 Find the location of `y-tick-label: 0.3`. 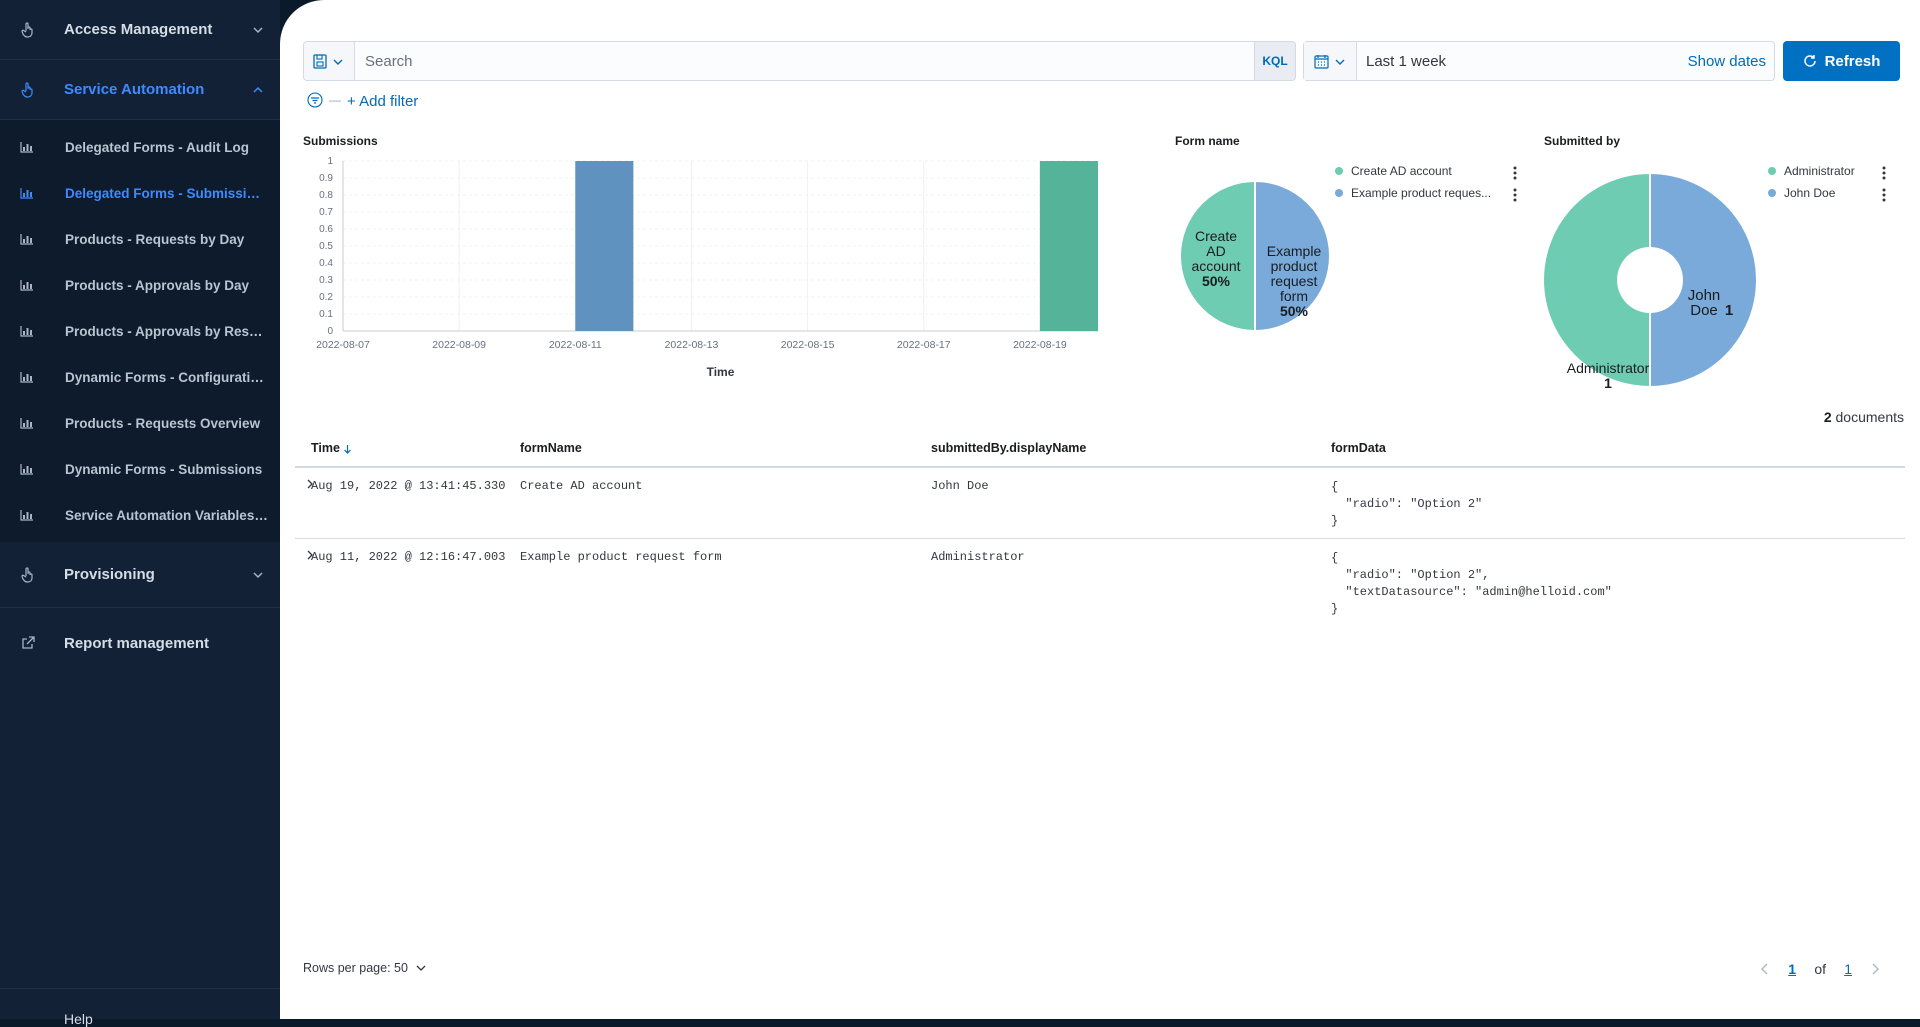

y-tick-label: 0.3 is located at coordinates (326, 280).